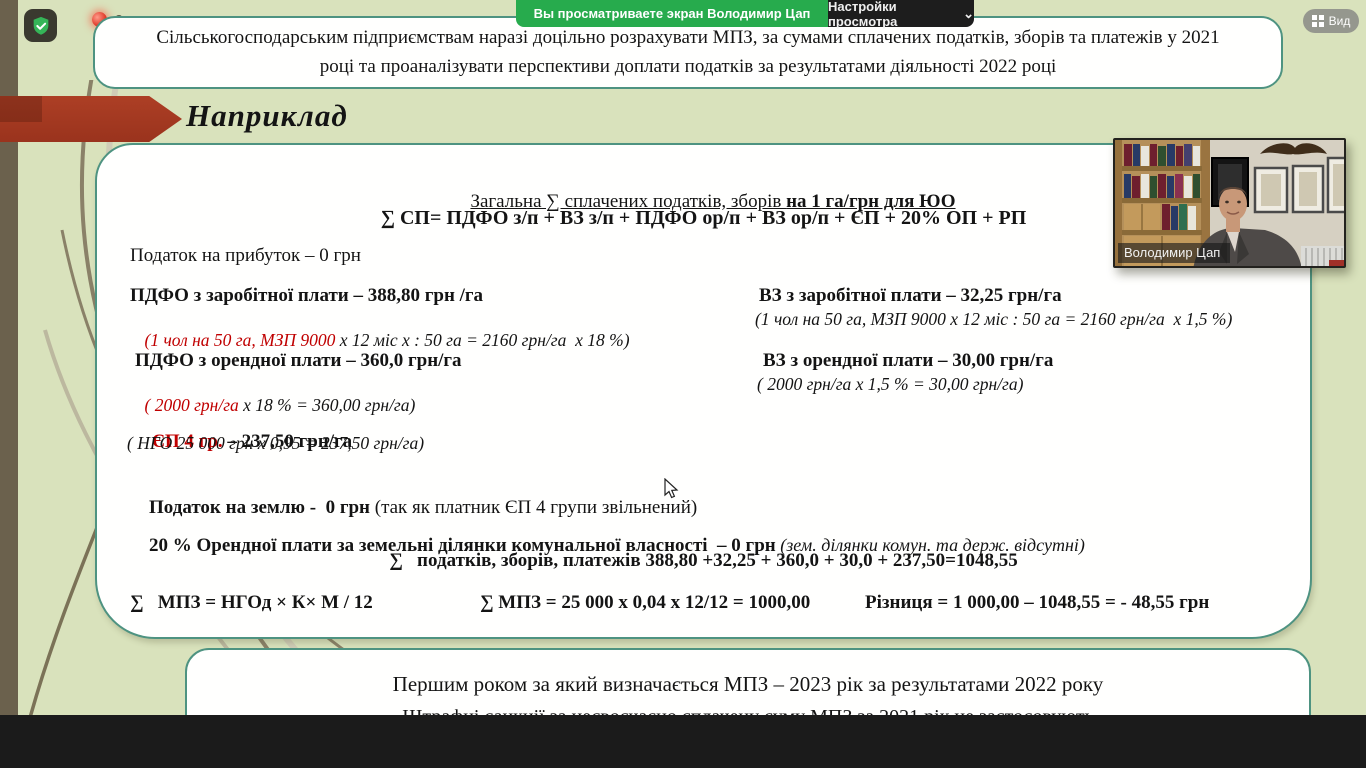  Describe the element at coordinates (307, 295) in the screenshot. I see `pdfo-salary-title: ПДФО з заробітної плати – 388,80 грн /га` at that location.